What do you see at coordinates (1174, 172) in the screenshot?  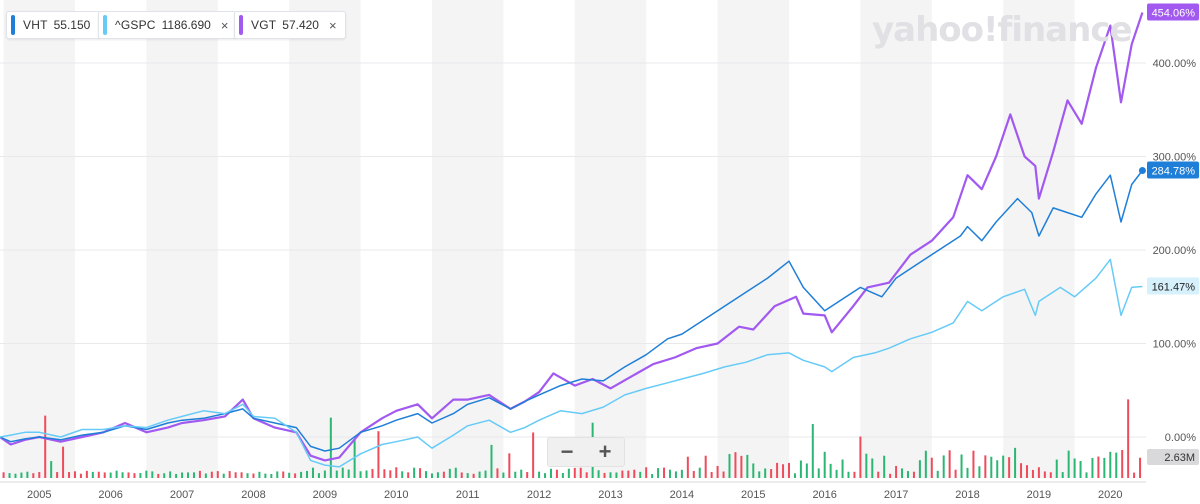 I see `last-value-label: 284.78%` at bounding box center [1174, 172].